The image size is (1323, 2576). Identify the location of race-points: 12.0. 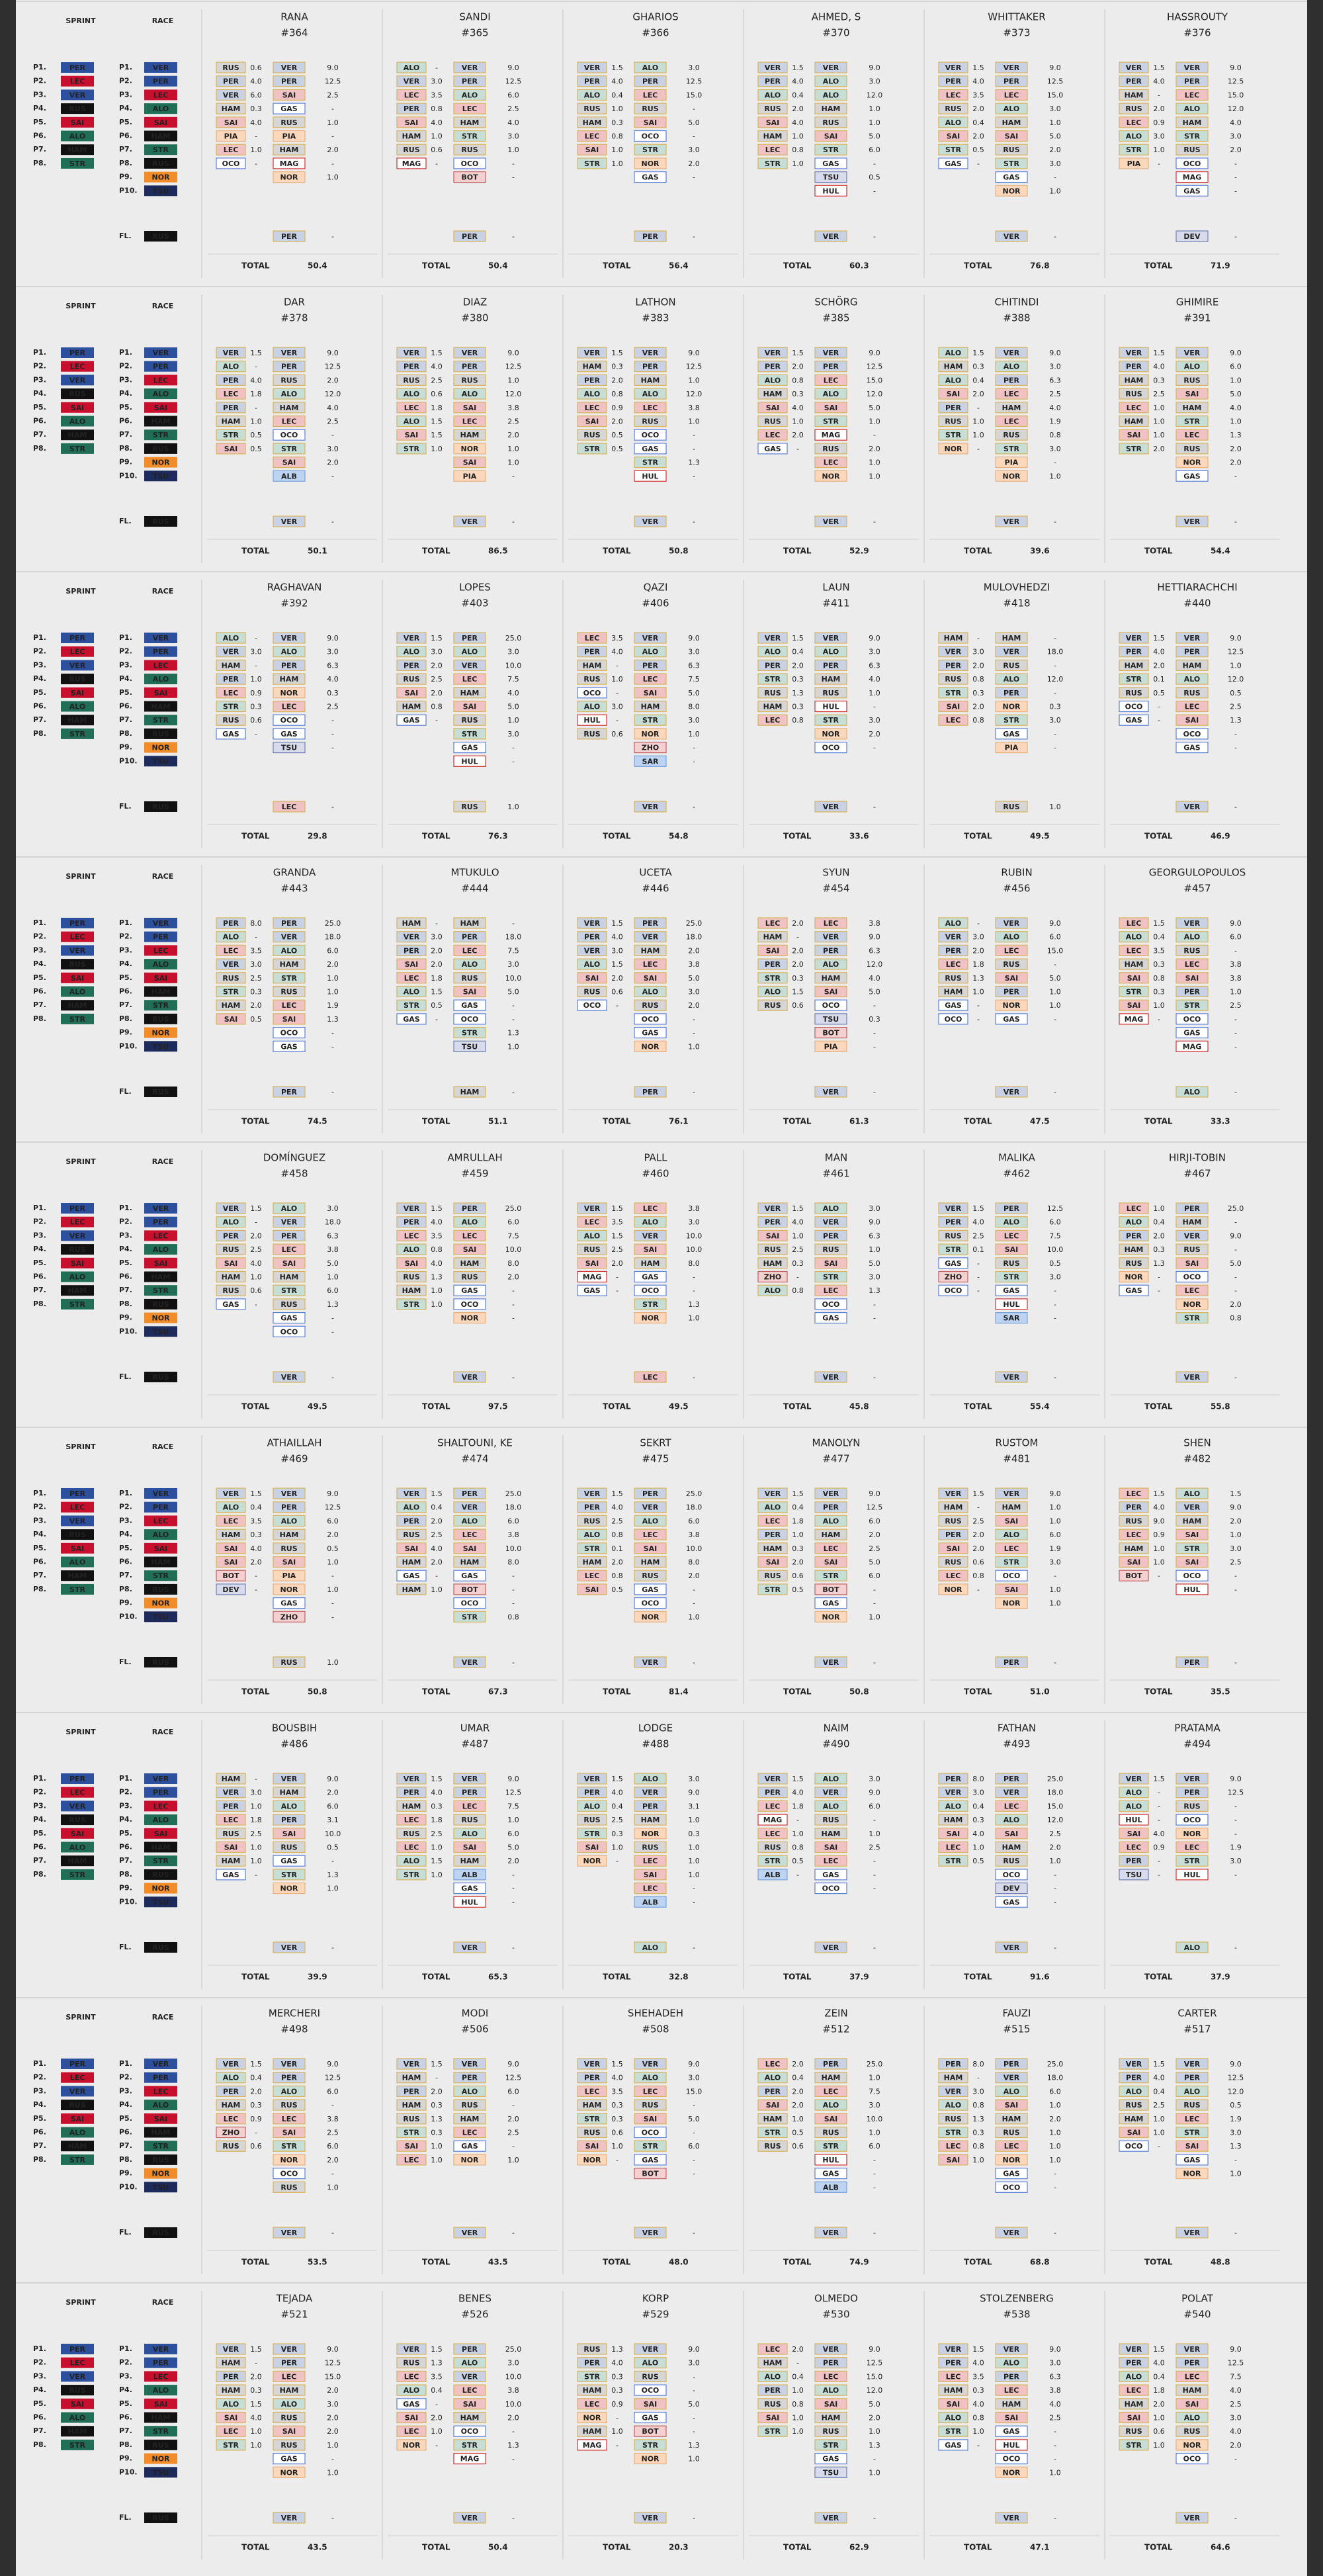
(513, 394).